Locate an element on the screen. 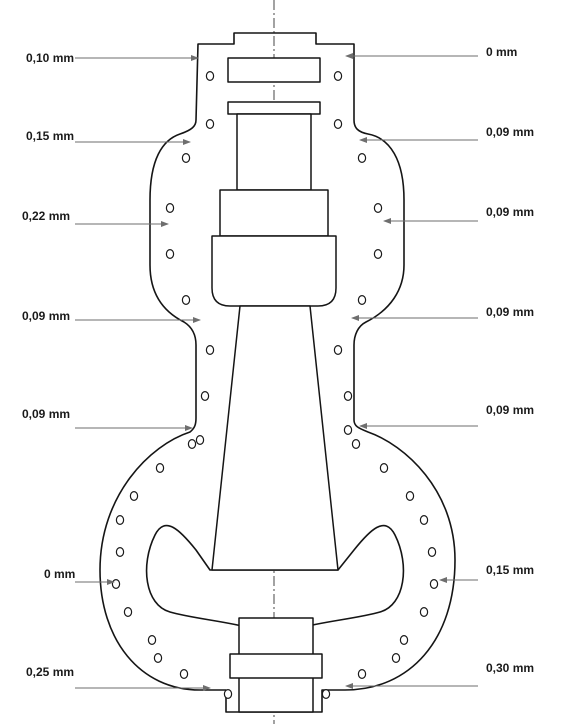 The width and height of the screenshot is (564, 724). label-left-1: 0,10 mm is located at coordinates (50, 58).